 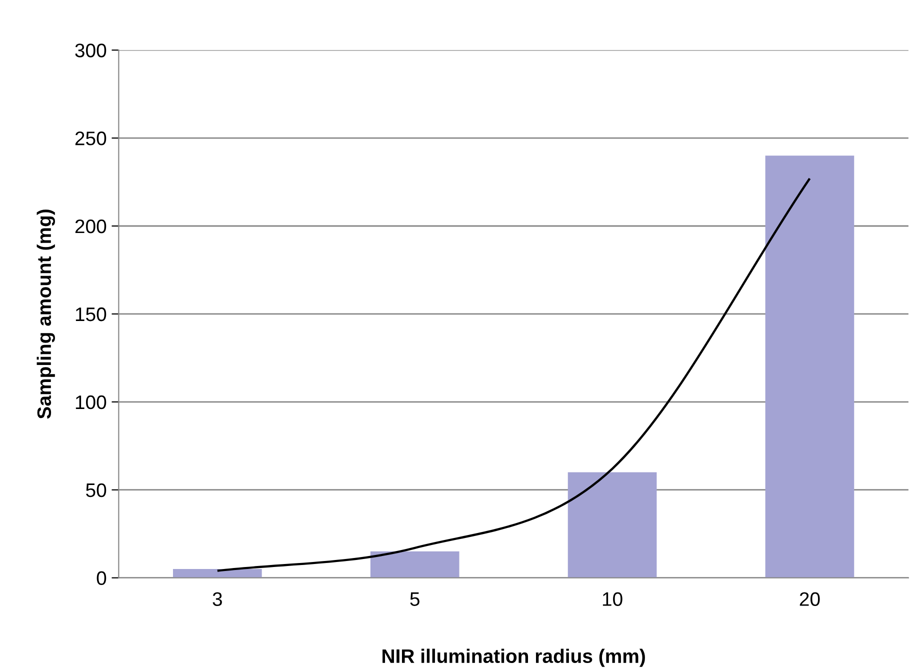 What do you see at coordinates (612, 599) in the screenshot?
I see `x-tick-label: 10` at bounding box center [612, 599].